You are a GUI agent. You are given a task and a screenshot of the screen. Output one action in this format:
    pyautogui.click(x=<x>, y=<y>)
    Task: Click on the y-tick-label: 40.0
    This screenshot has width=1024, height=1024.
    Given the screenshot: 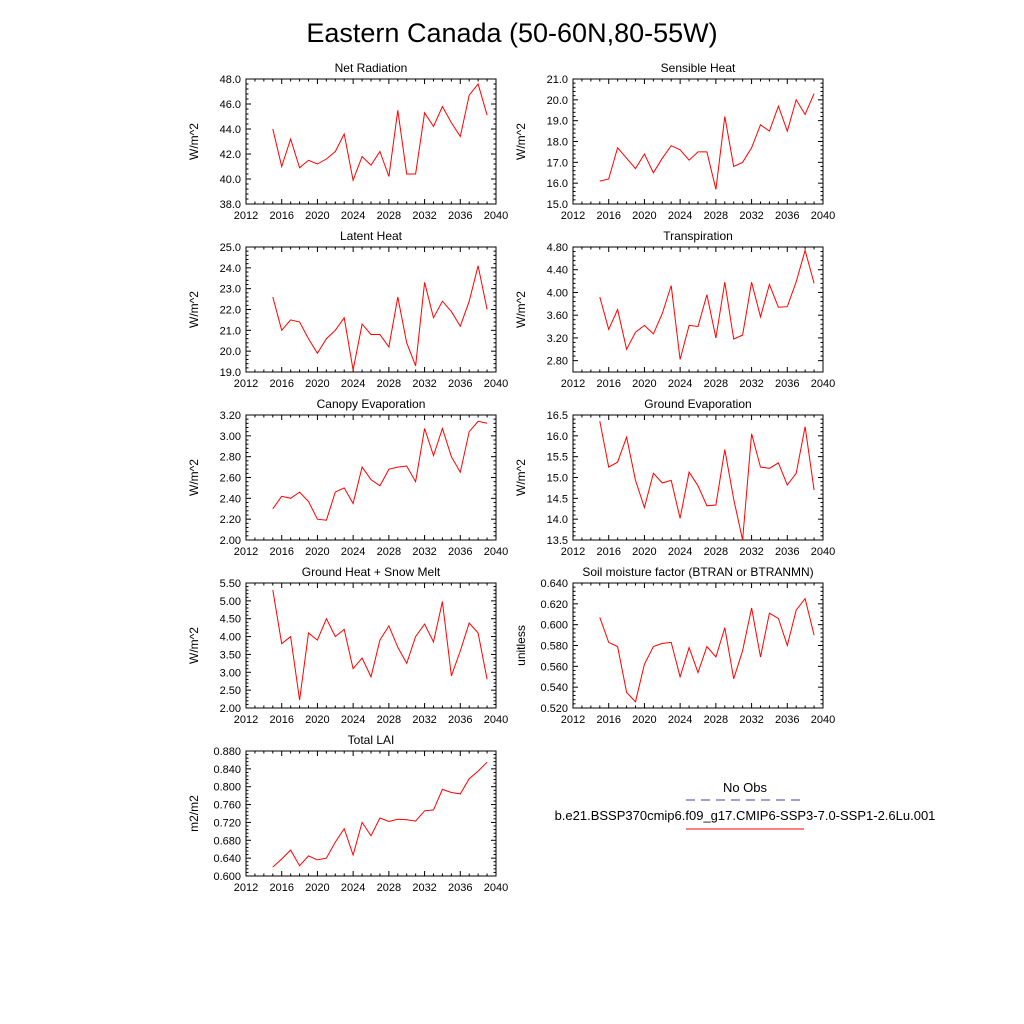 What is the action you would take?
    pyautogui.click(x=230, y=180)
    